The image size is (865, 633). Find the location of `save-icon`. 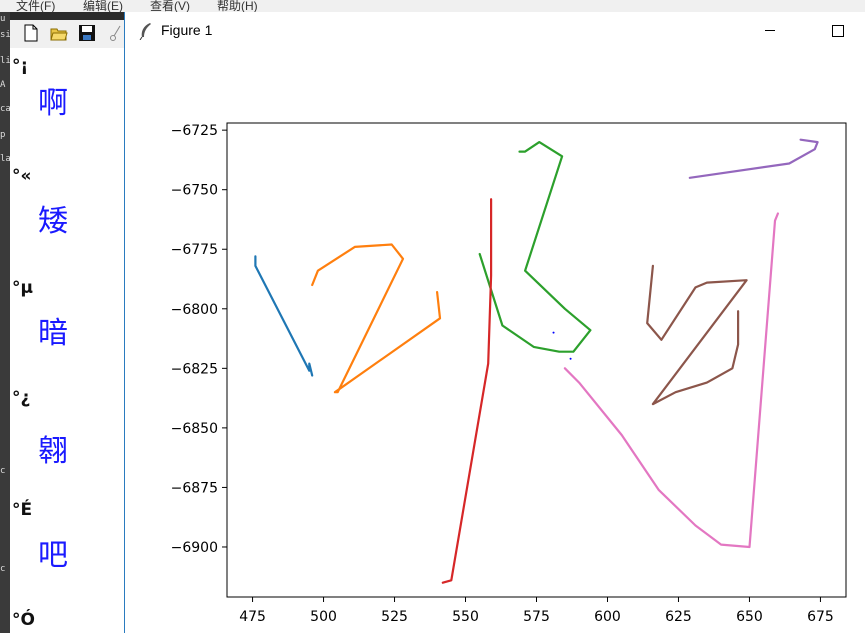

save-icon is located at coordinates (87, 33).